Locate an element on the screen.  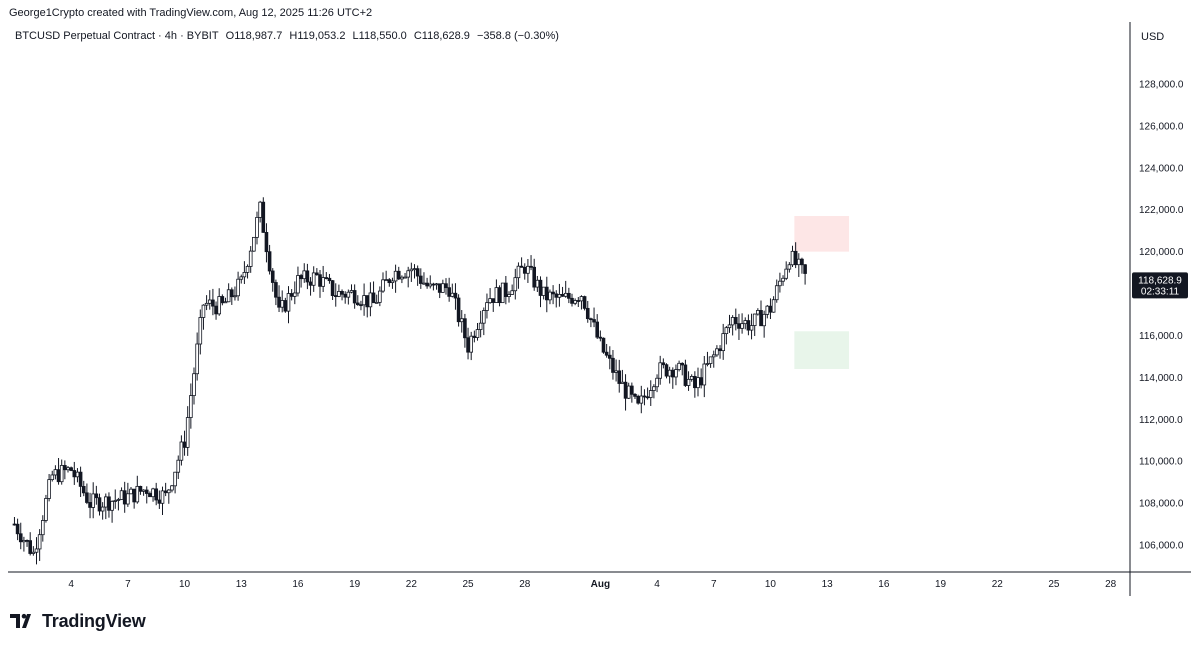
x-tick-label: 28 is located at coordinates (1111, 584).